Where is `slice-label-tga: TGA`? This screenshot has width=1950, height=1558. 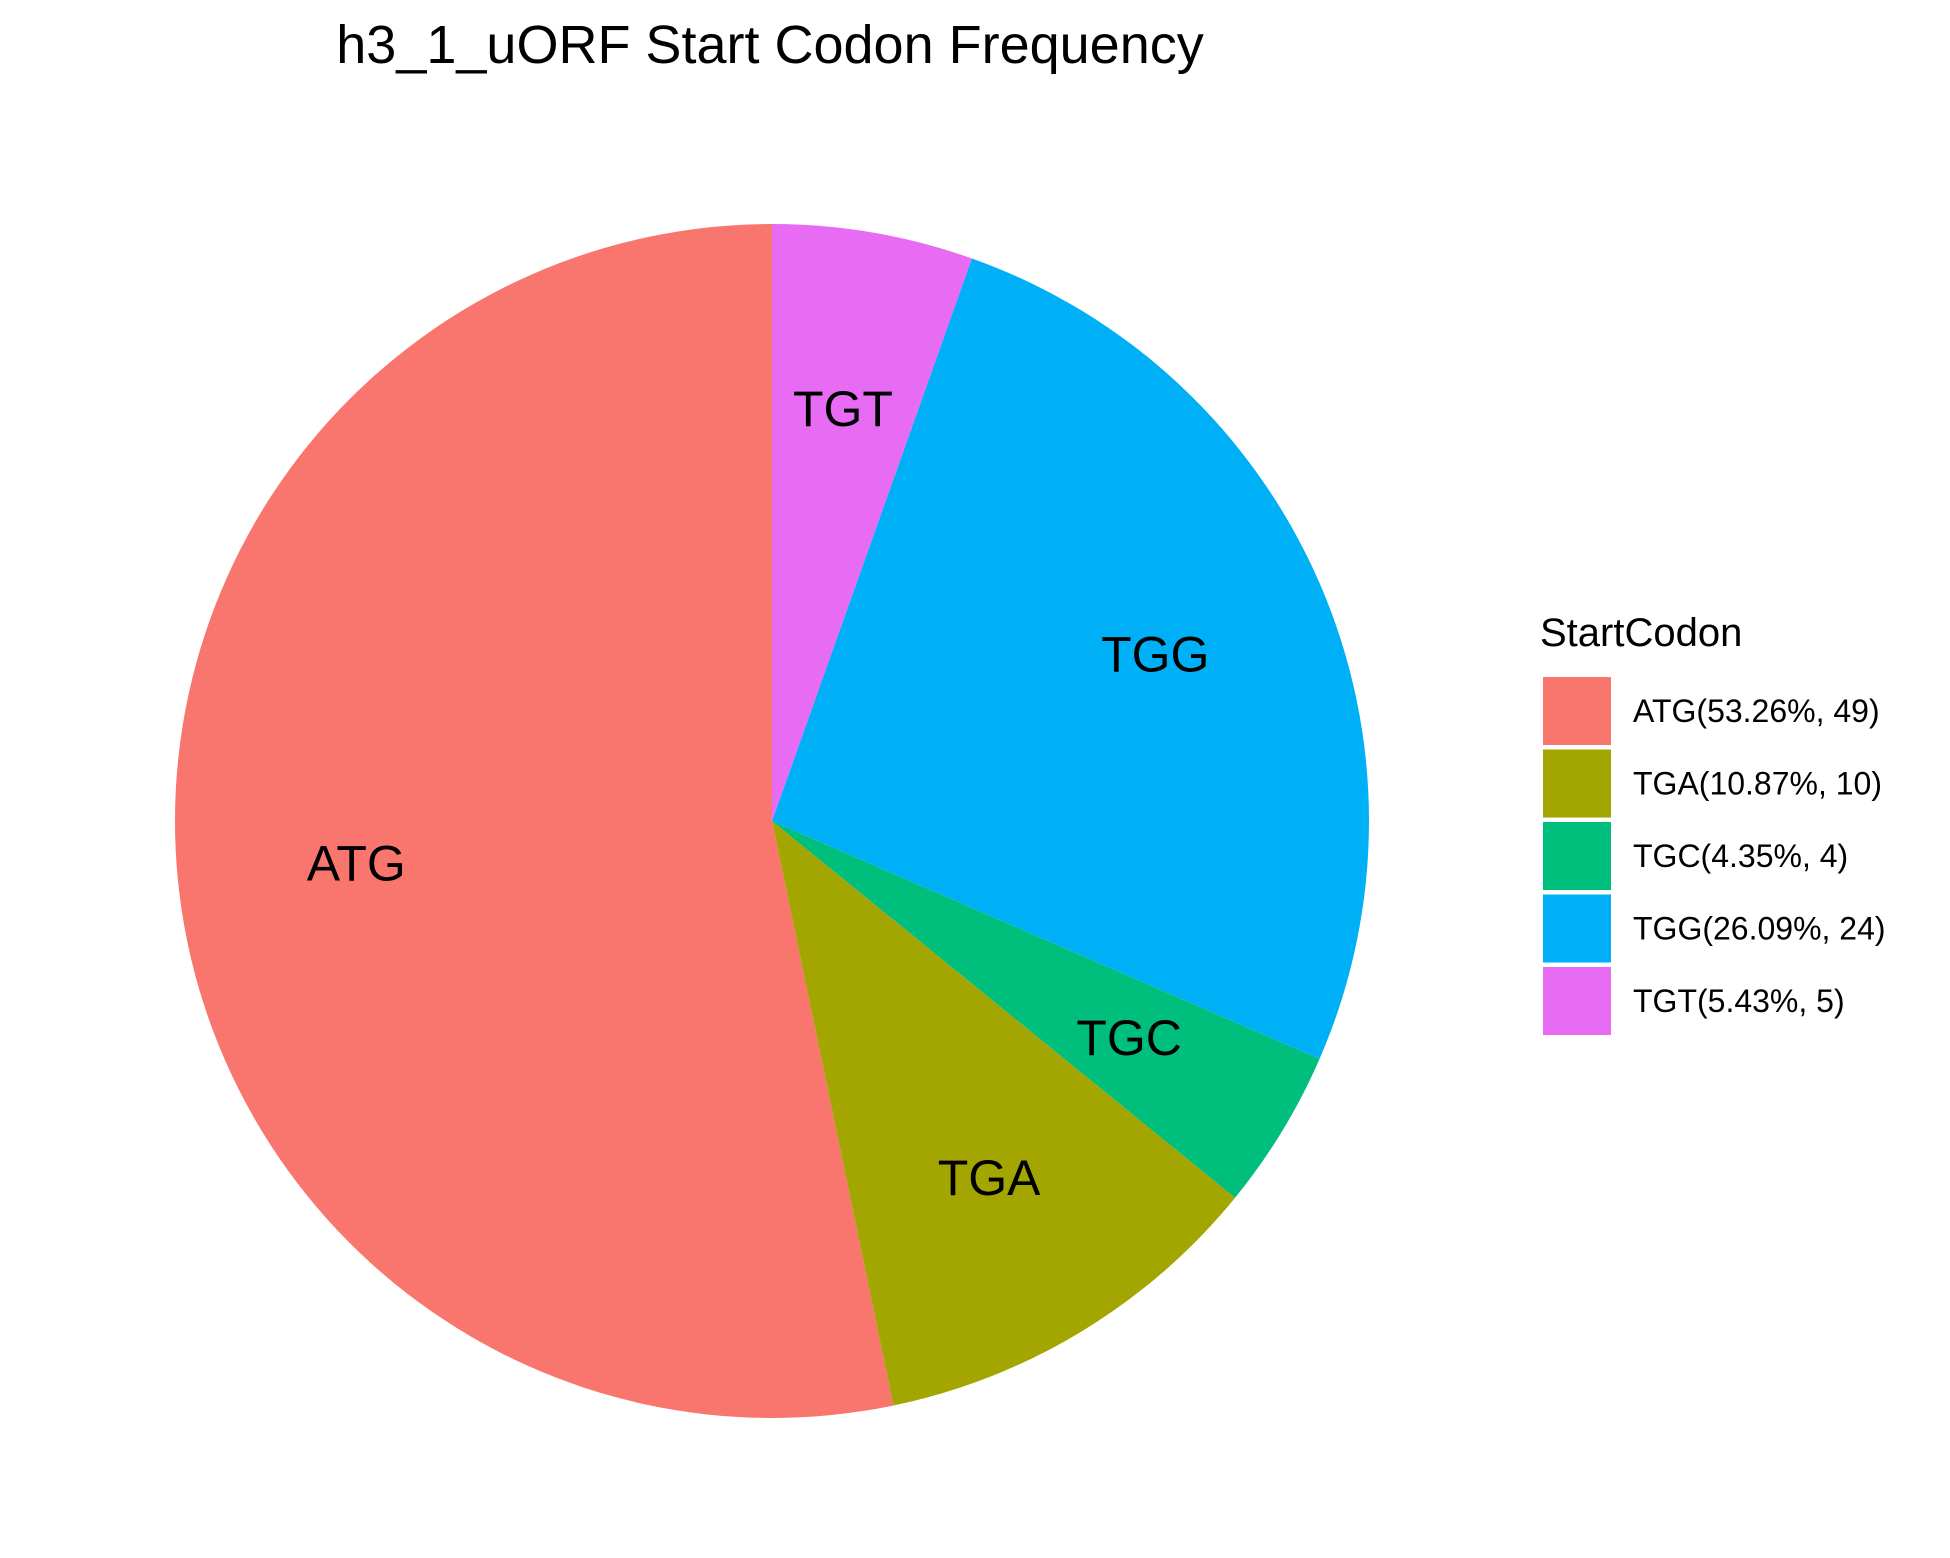 slice-label-tga: TGA is located at coordinates (989, 1178).